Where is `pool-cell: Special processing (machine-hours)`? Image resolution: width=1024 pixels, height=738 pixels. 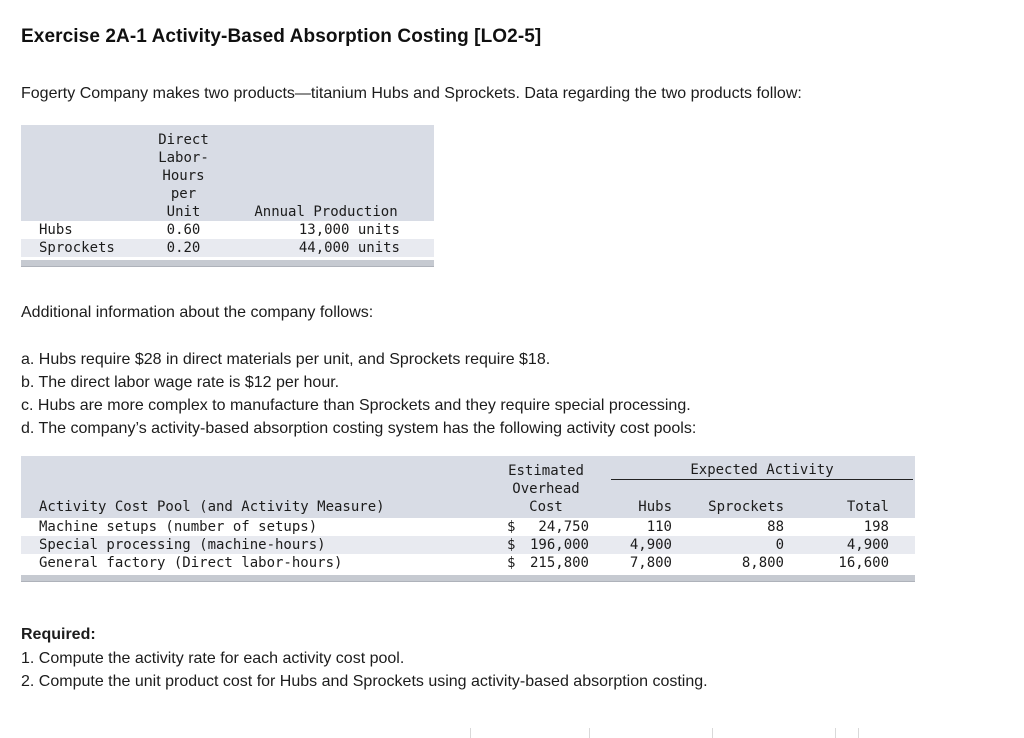
pool-cell: Special processing (machine-hours) is located at coordinates (182, 545).